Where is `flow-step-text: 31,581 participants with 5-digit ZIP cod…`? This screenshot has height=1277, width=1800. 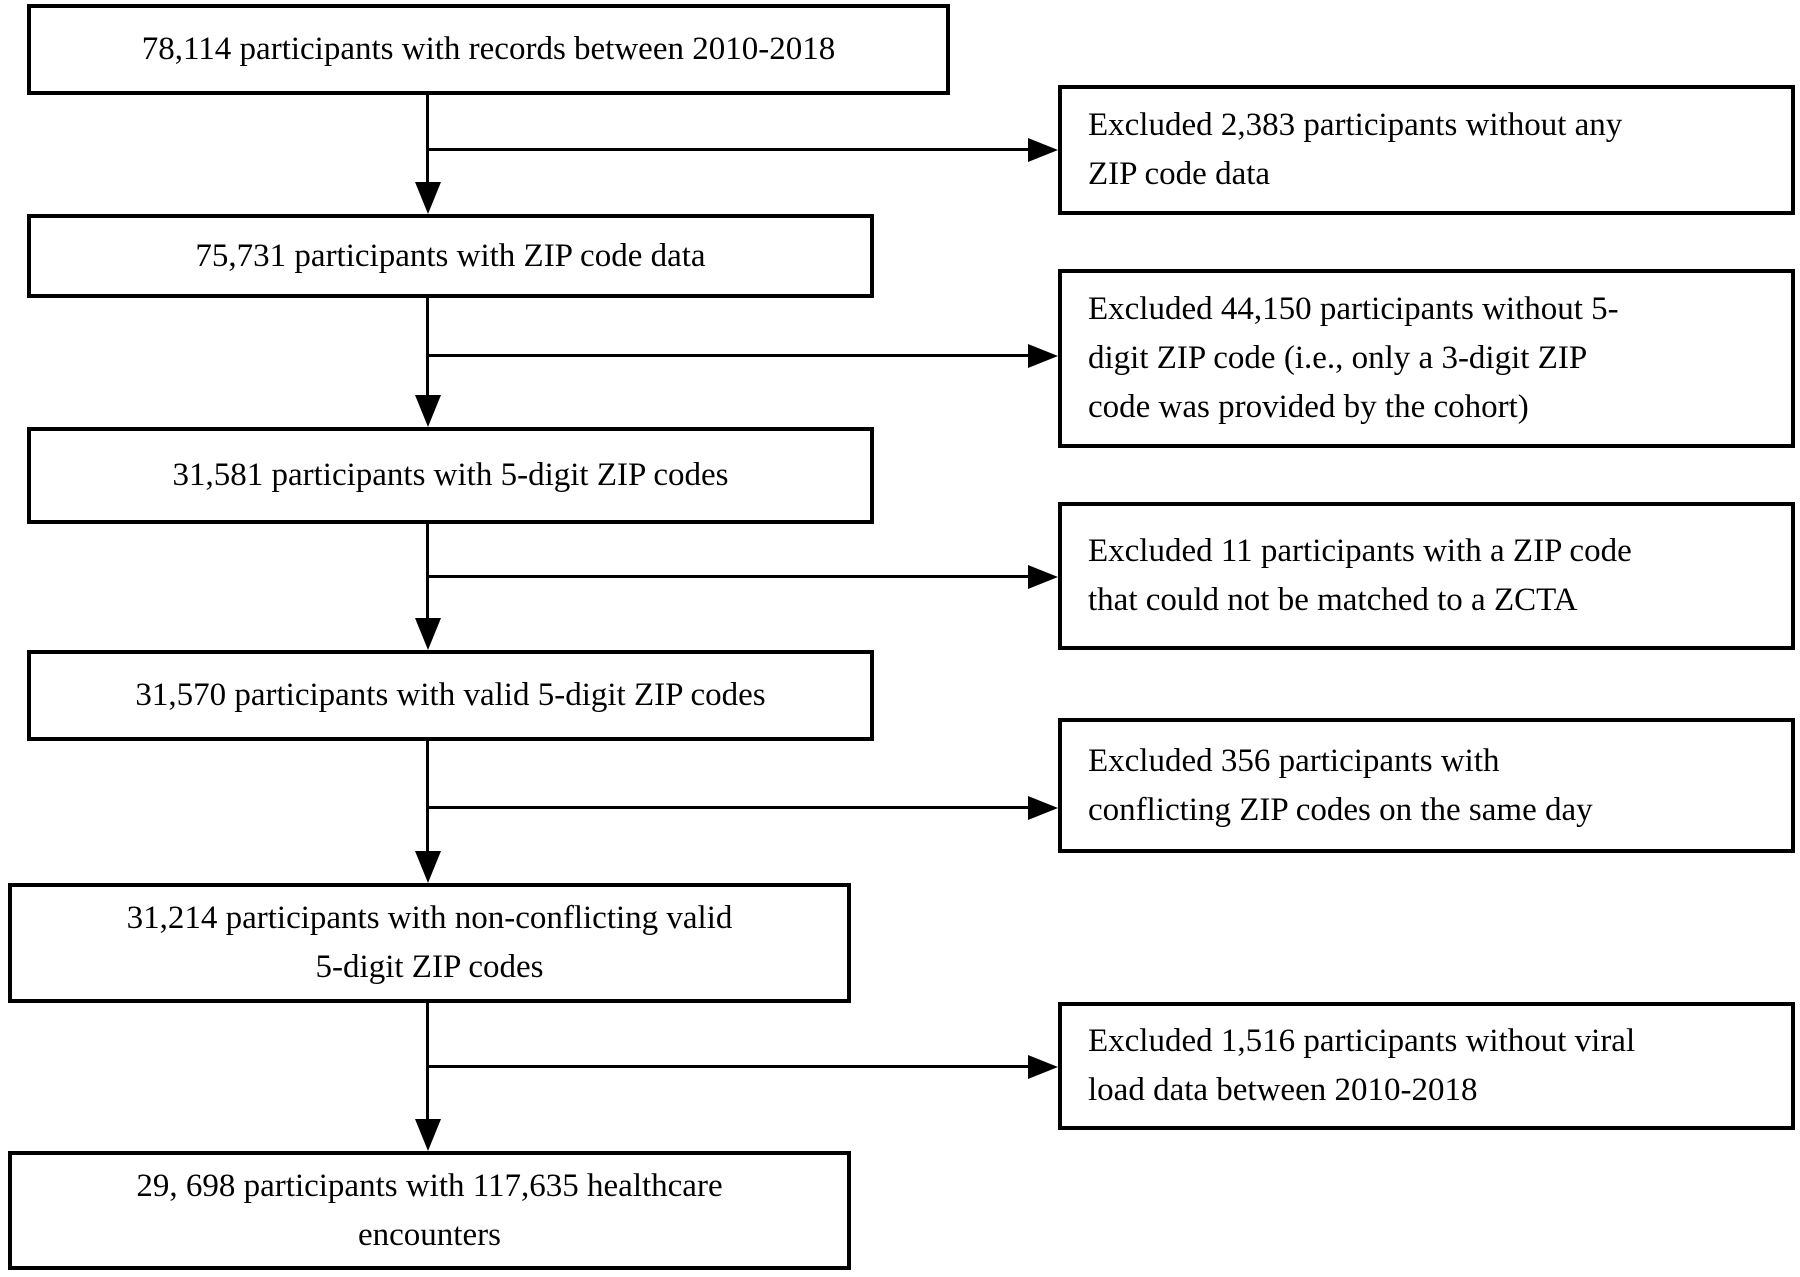 flow-step-text: 31,581 participants with 5-digit ZIP cod… is located at coordinates (450, 475).